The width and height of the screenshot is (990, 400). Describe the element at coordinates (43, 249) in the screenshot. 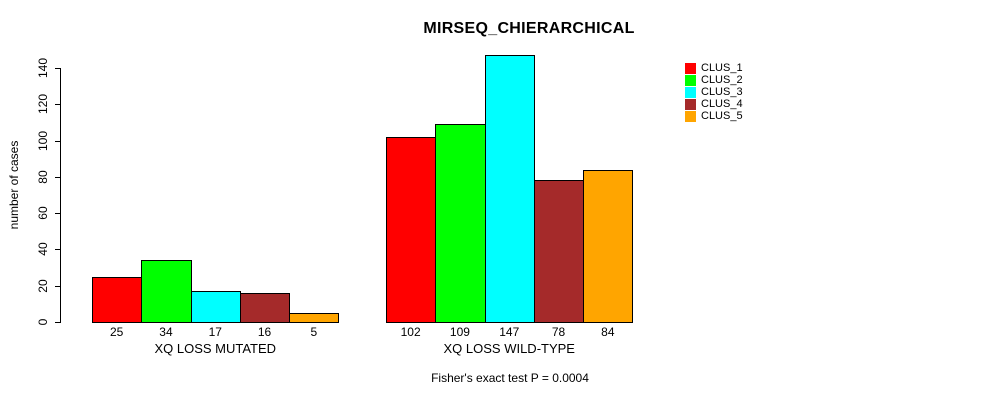

I see `y-tick-label: 40` at that location.